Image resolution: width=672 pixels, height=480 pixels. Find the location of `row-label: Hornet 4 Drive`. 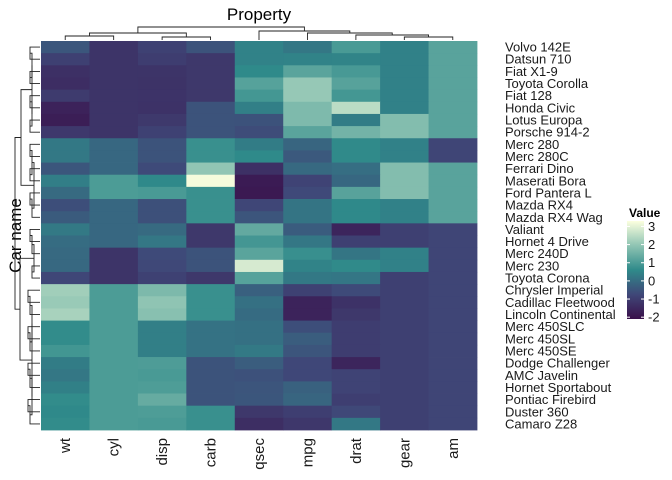

row-label: Hornet 4 Drive is located at coordinates (547, 241).